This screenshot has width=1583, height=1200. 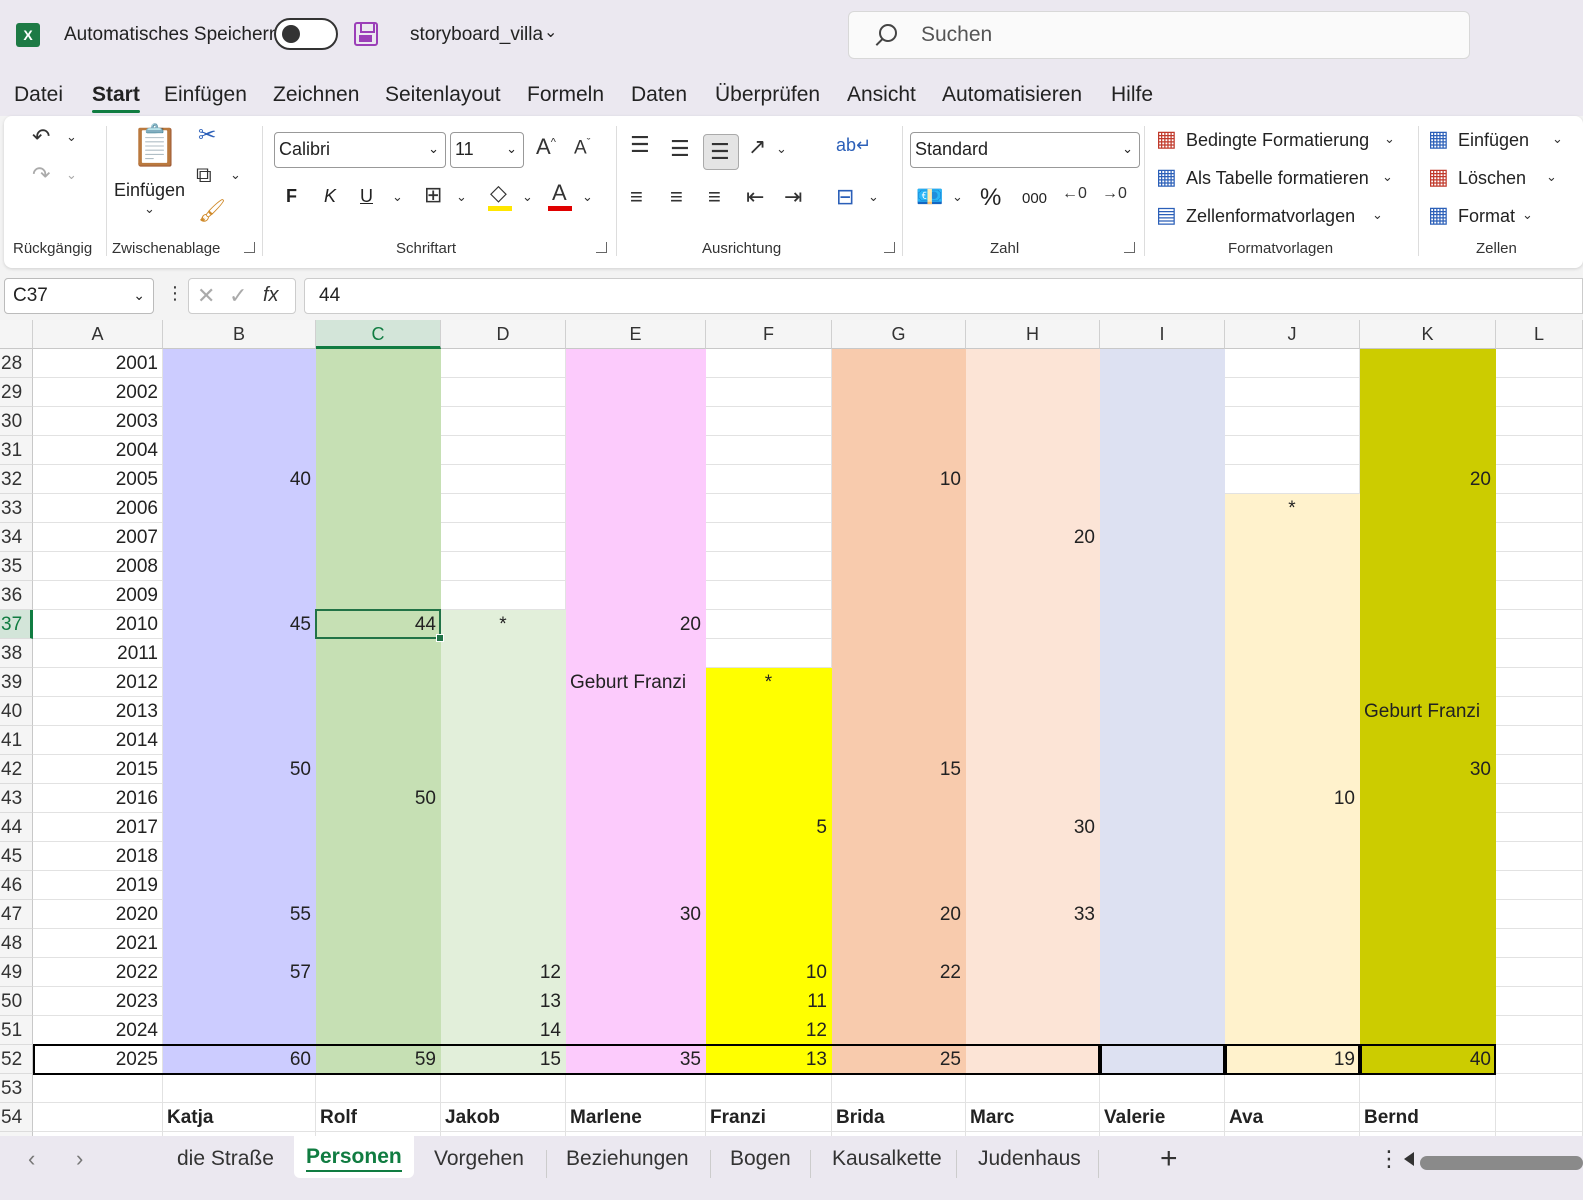 I want to click on cell-g32: 10, so click(x=899, y=479).